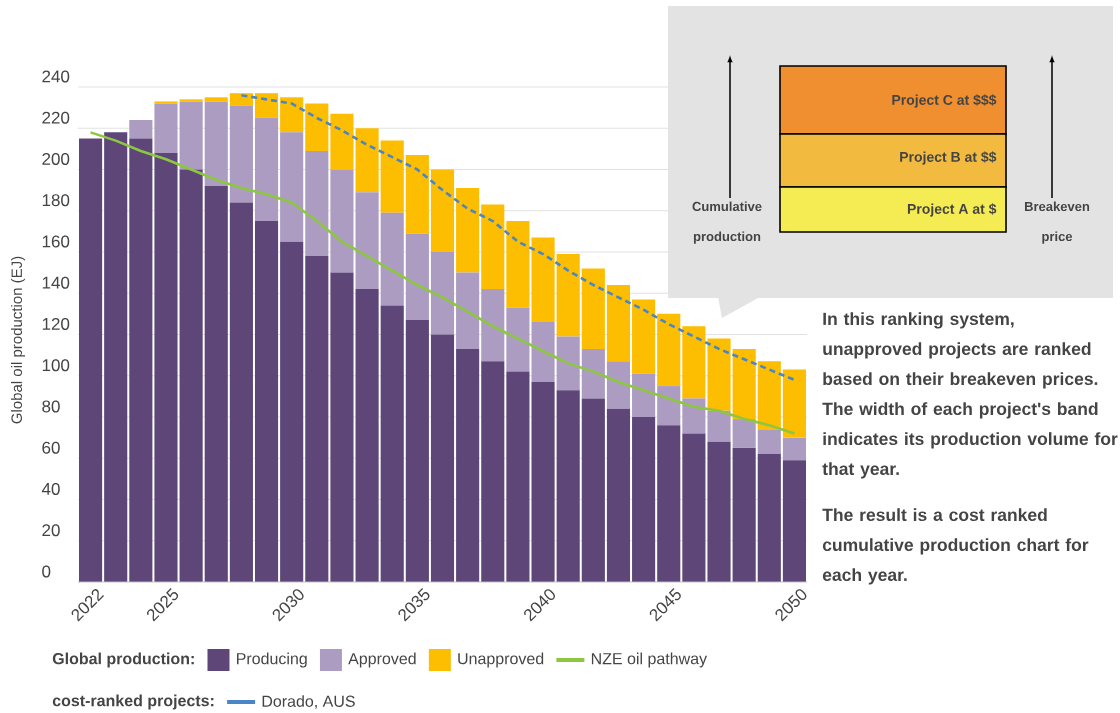 The width and height of the screenshot is (1120, 713). I want to click on legend-label: Producing, so click(272, 660).